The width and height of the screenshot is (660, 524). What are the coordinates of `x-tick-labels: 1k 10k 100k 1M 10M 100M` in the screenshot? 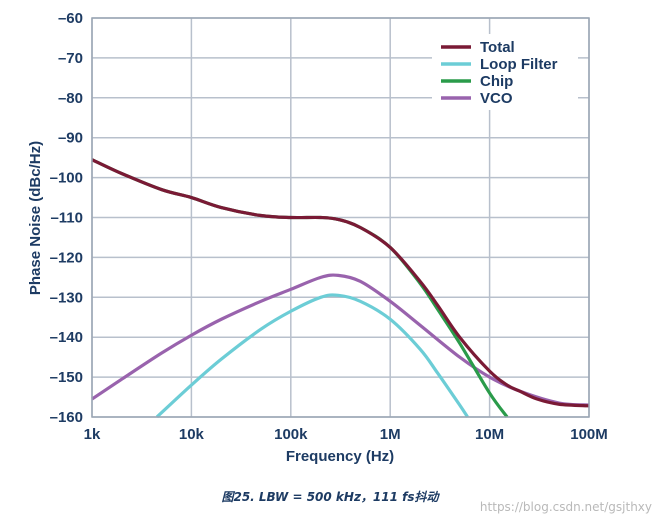 It's located at (346, 434).